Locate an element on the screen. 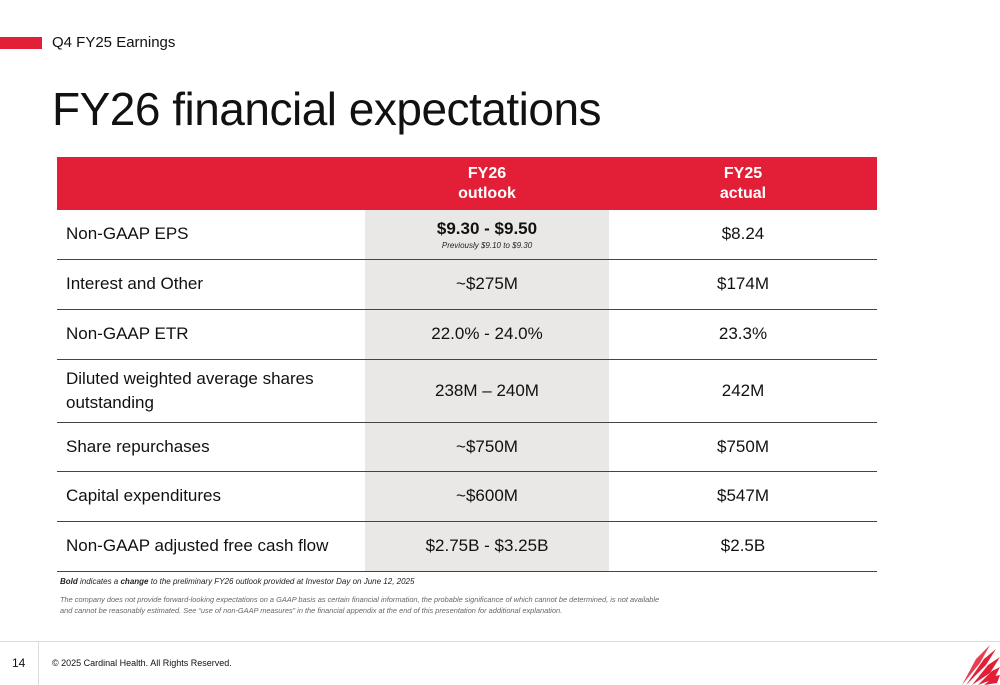 The height and width of the screenshot is (685, 1000). fy26-value: ~$275M is located at coordinates (487, 284).